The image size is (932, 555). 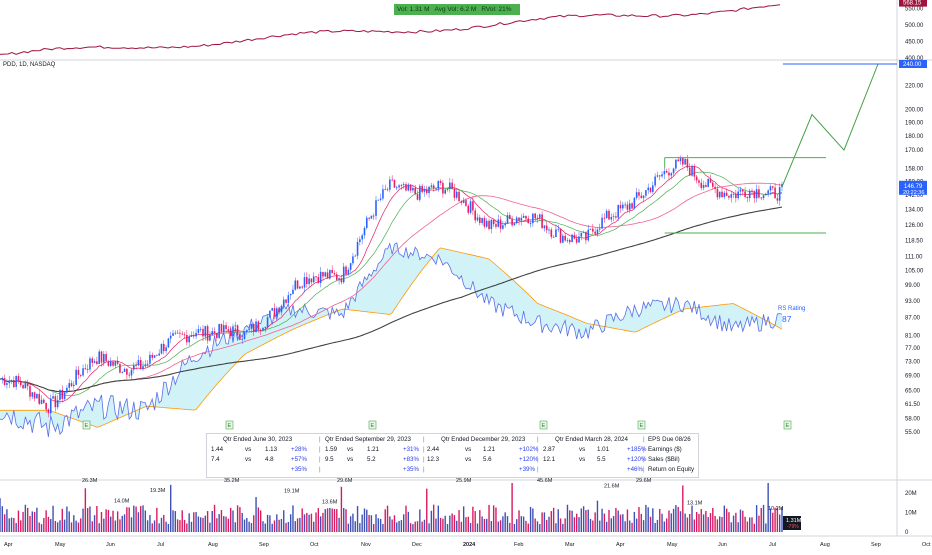 What do you see at coordinates (29, 65) in the screenshot?
I see `symbol-title: PDD, 1D, NASDAQ` at bounding box center [29, 65].